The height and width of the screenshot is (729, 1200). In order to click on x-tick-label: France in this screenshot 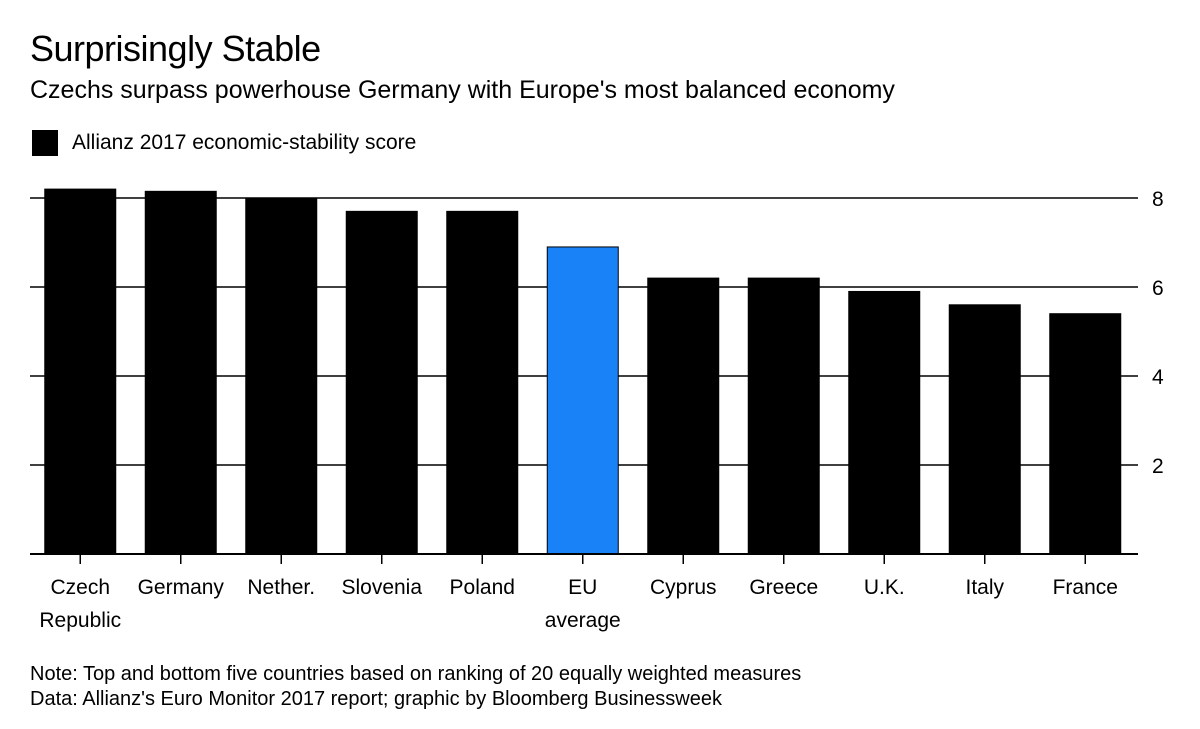, I will do `click(1085, 587)`.